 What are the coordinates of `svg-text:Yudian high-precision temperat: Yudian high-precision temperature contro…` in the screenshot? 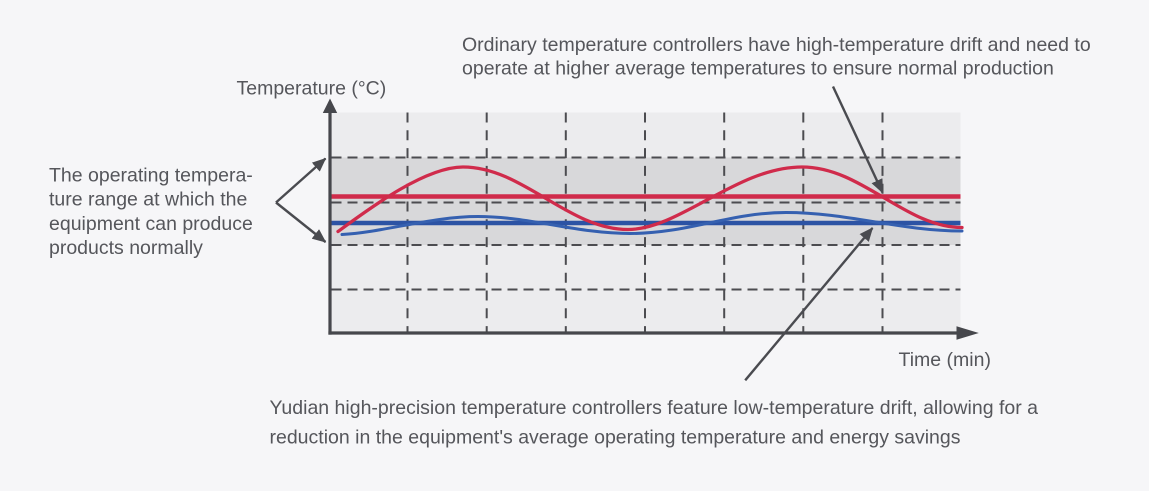 It's located at (654, 408).